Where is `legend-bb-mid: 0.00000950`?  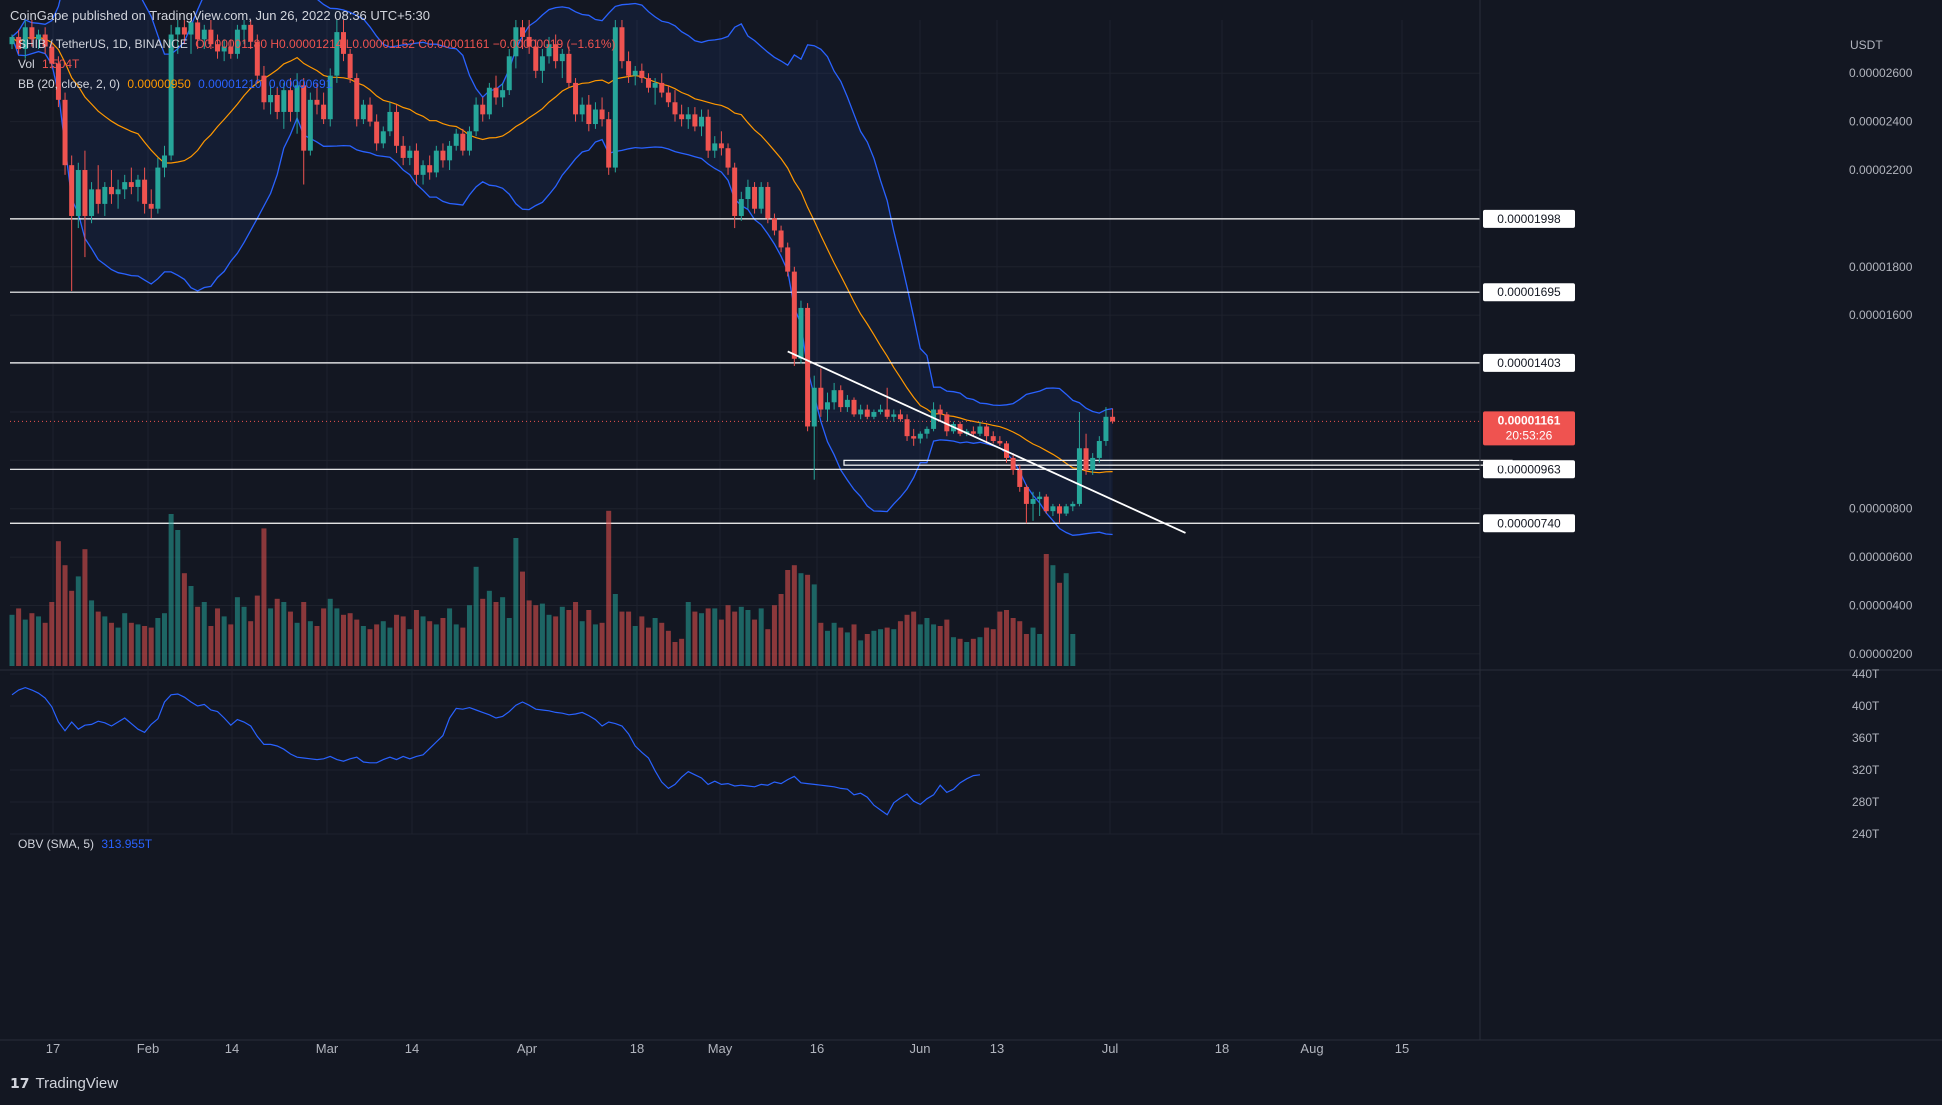 legend-bb-mid: 0.00000950 is located at coordinates (159, 84).